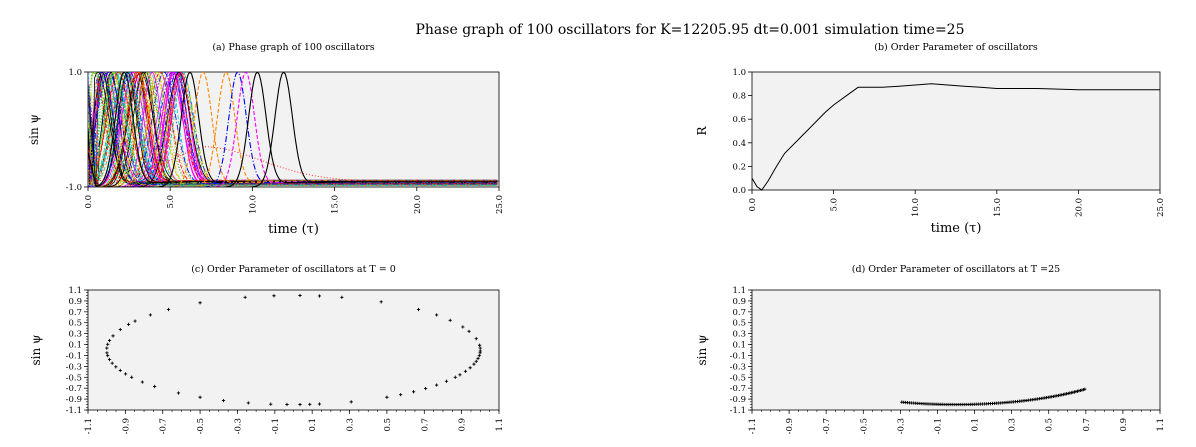 This screenshot has width=1196, height=447. I want to click on y-axis-label-d: sin ψ, so click(702, 350).